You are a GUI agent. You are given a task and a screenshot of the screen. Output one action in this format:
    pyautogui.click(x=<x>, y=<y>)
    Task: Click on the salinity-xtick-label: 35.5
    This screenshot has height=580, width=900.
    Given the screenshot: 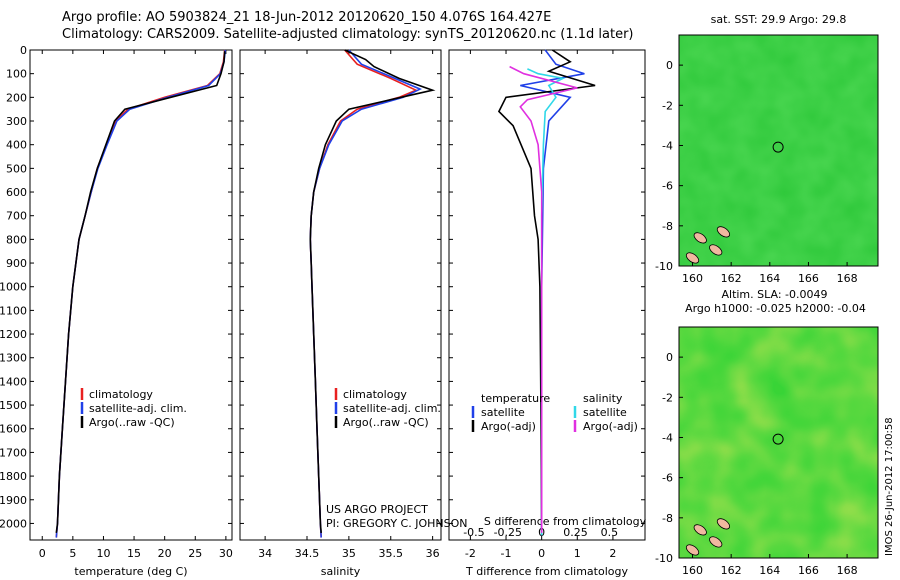 What is the action you would take?
    pyautogui.click(x=391, y=553)
    